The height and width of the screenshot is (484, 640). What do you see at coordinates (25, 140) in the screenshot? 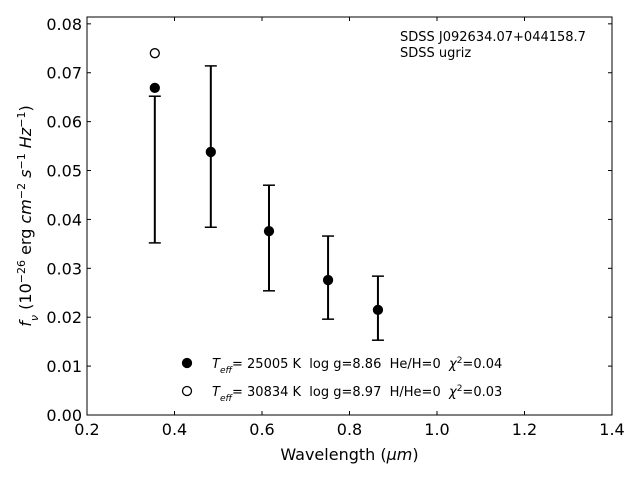
I see `y-label-part: Hz` at bounding box center [25, 140].